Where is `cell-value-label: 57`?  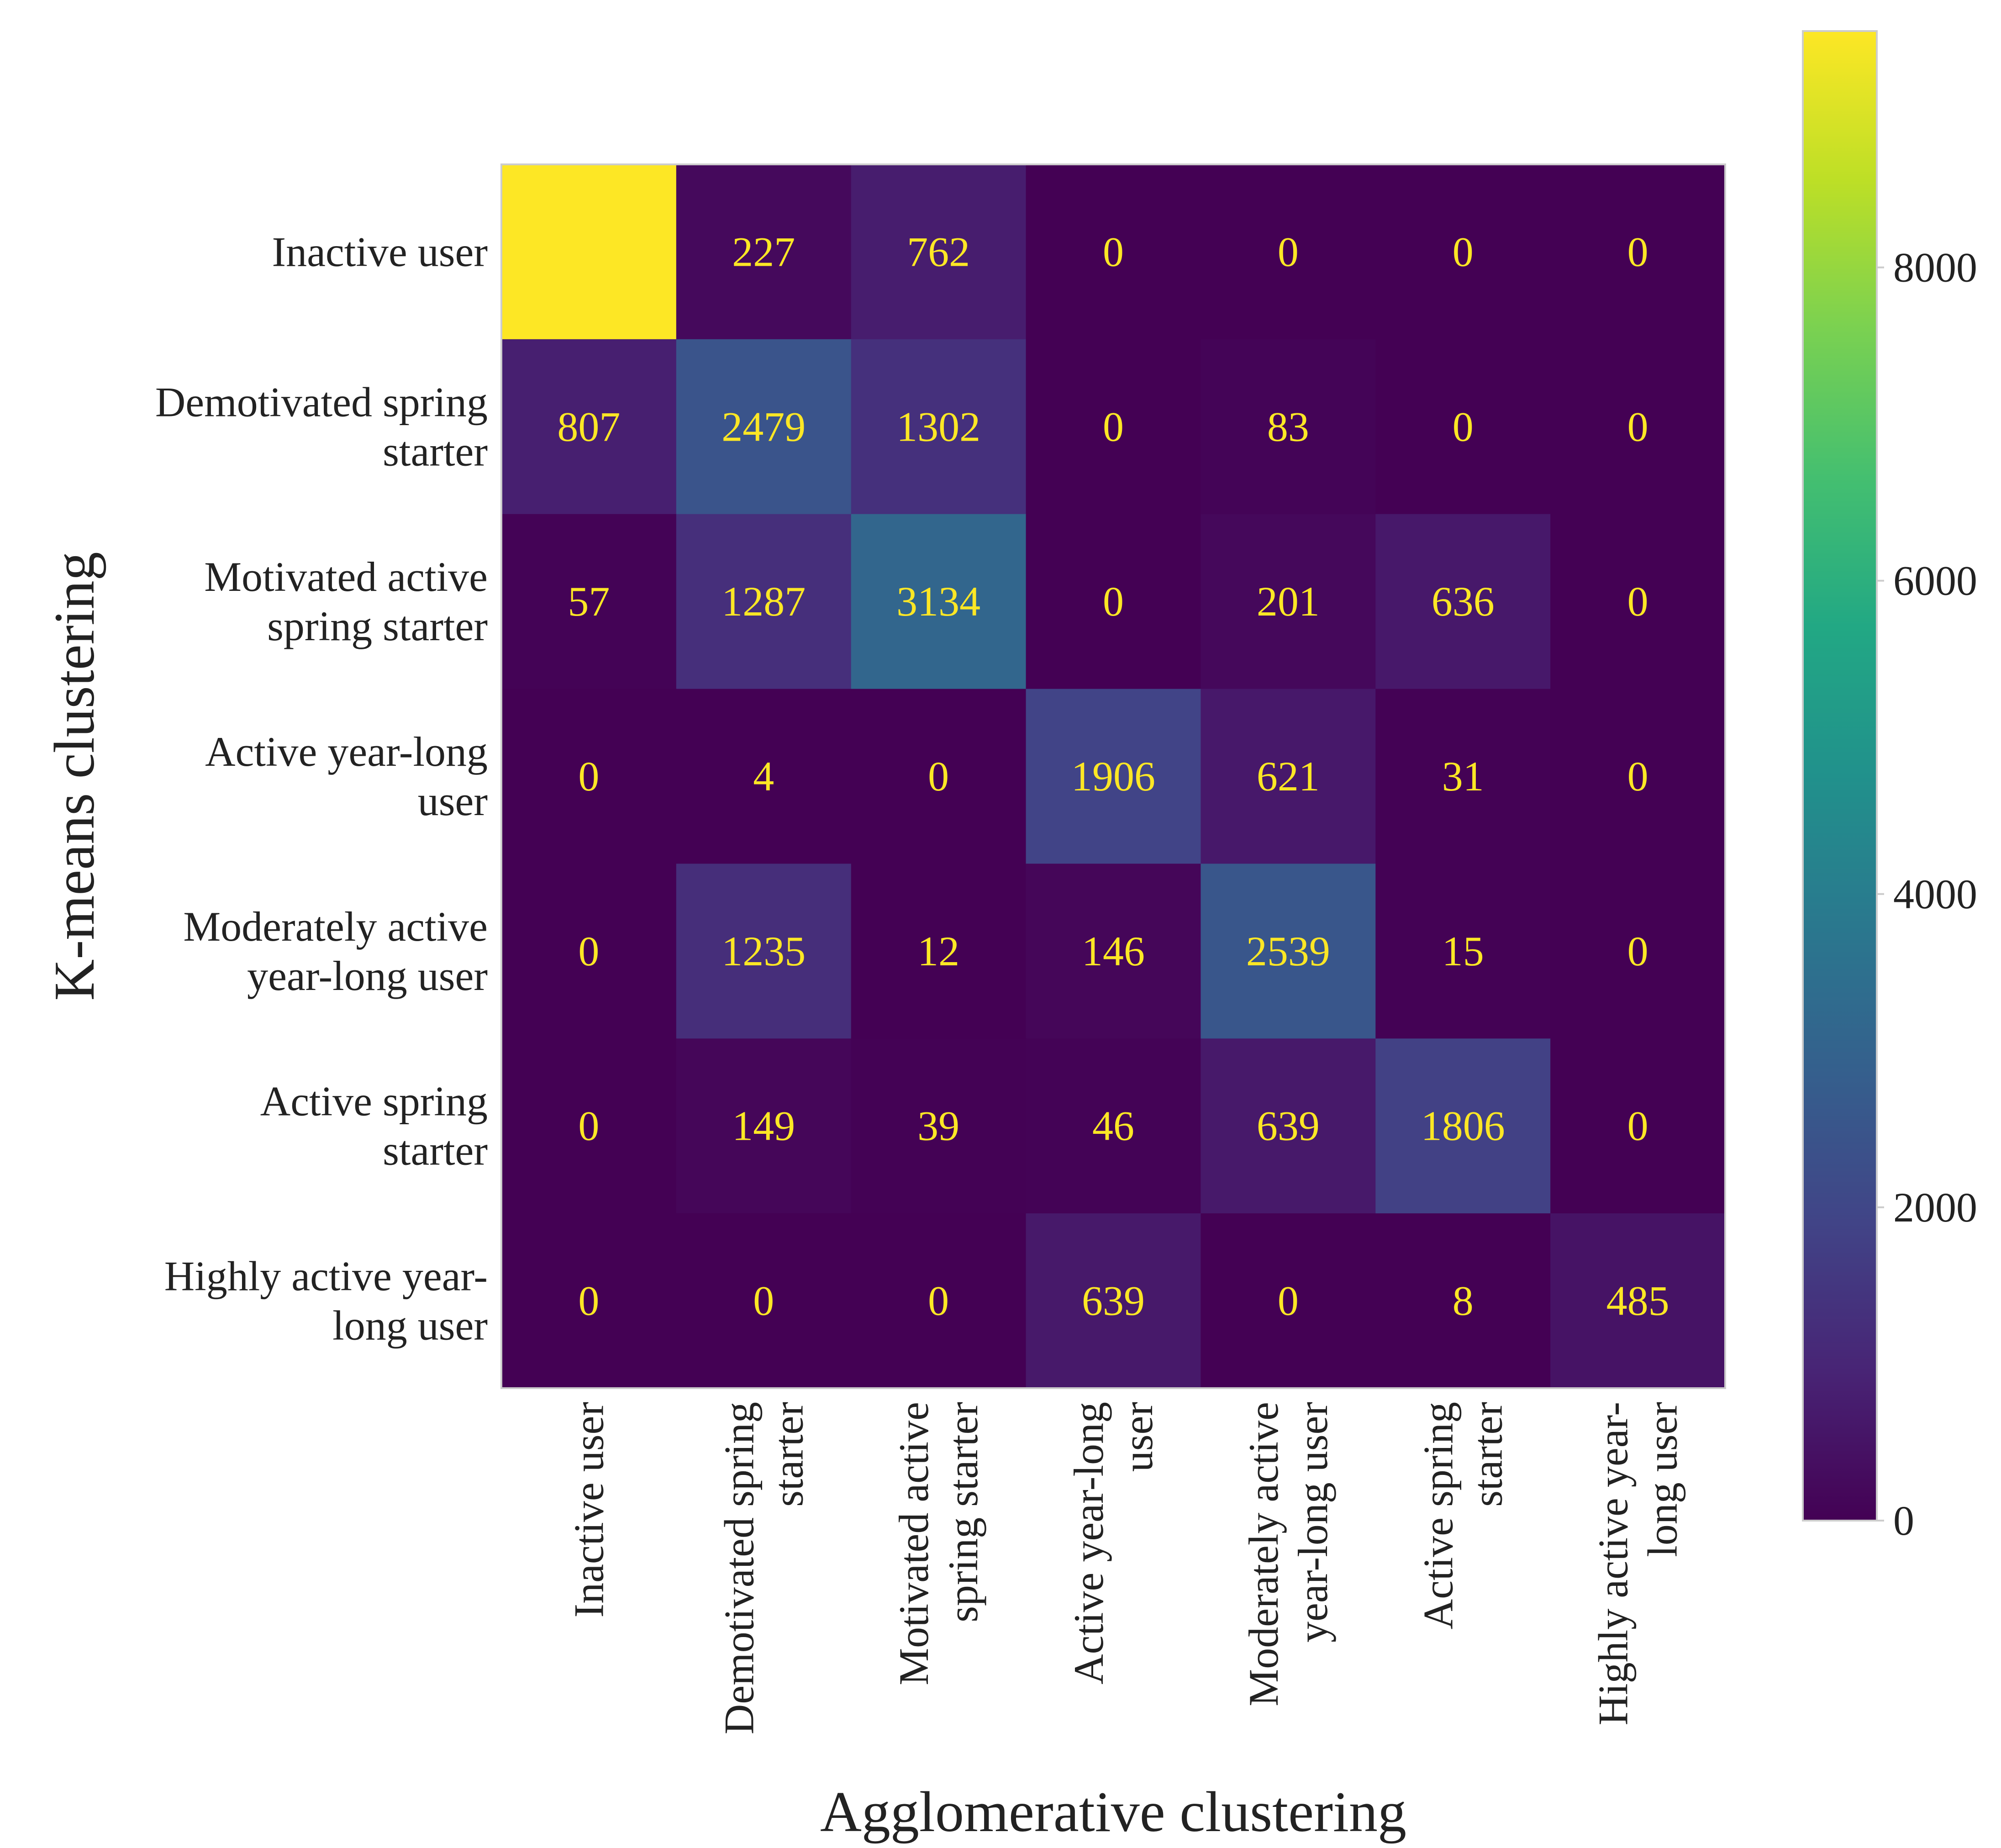 cell-value-label: 57 is located at coordinates (589, 602).